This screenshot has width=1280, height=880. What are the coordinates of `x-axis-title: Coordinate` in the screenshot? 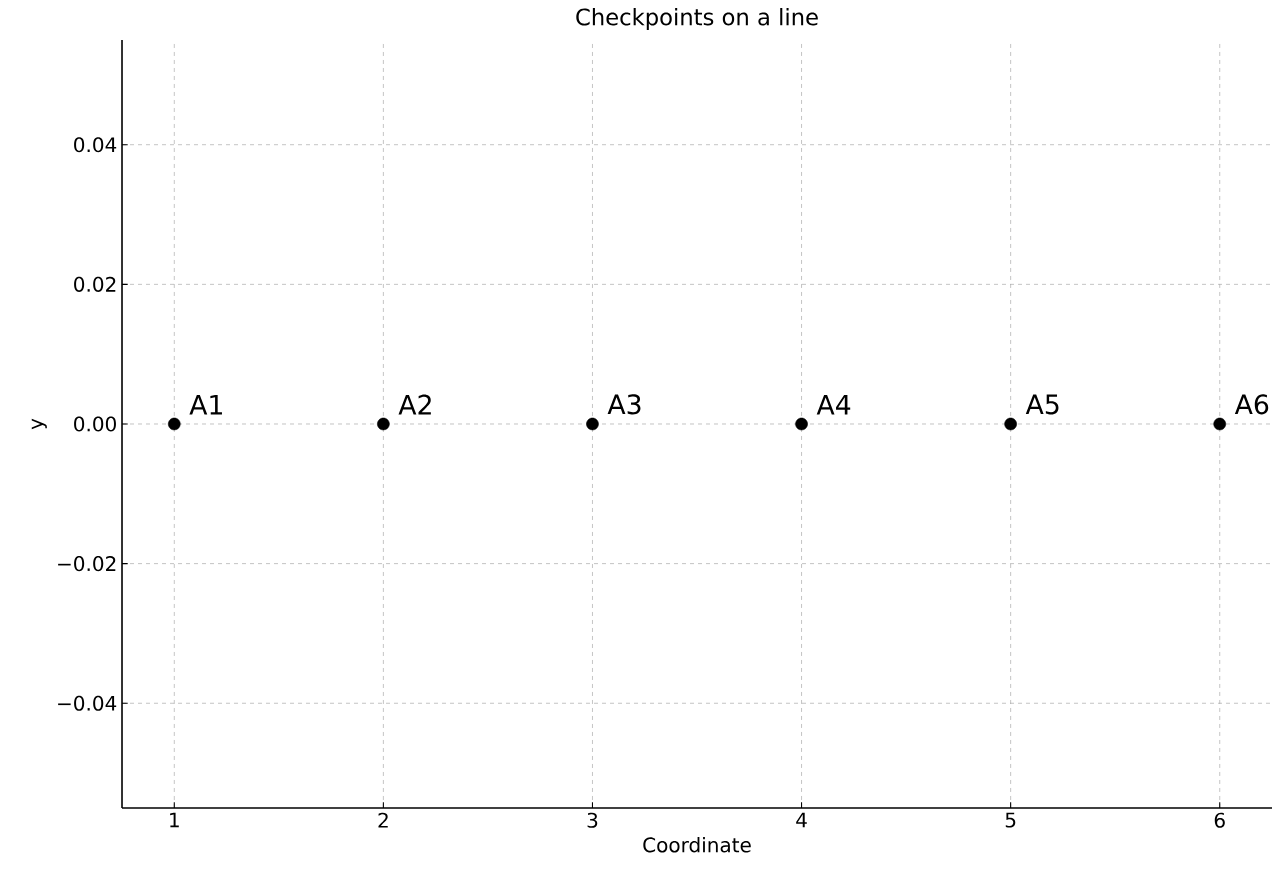 It's located at (697, 844).